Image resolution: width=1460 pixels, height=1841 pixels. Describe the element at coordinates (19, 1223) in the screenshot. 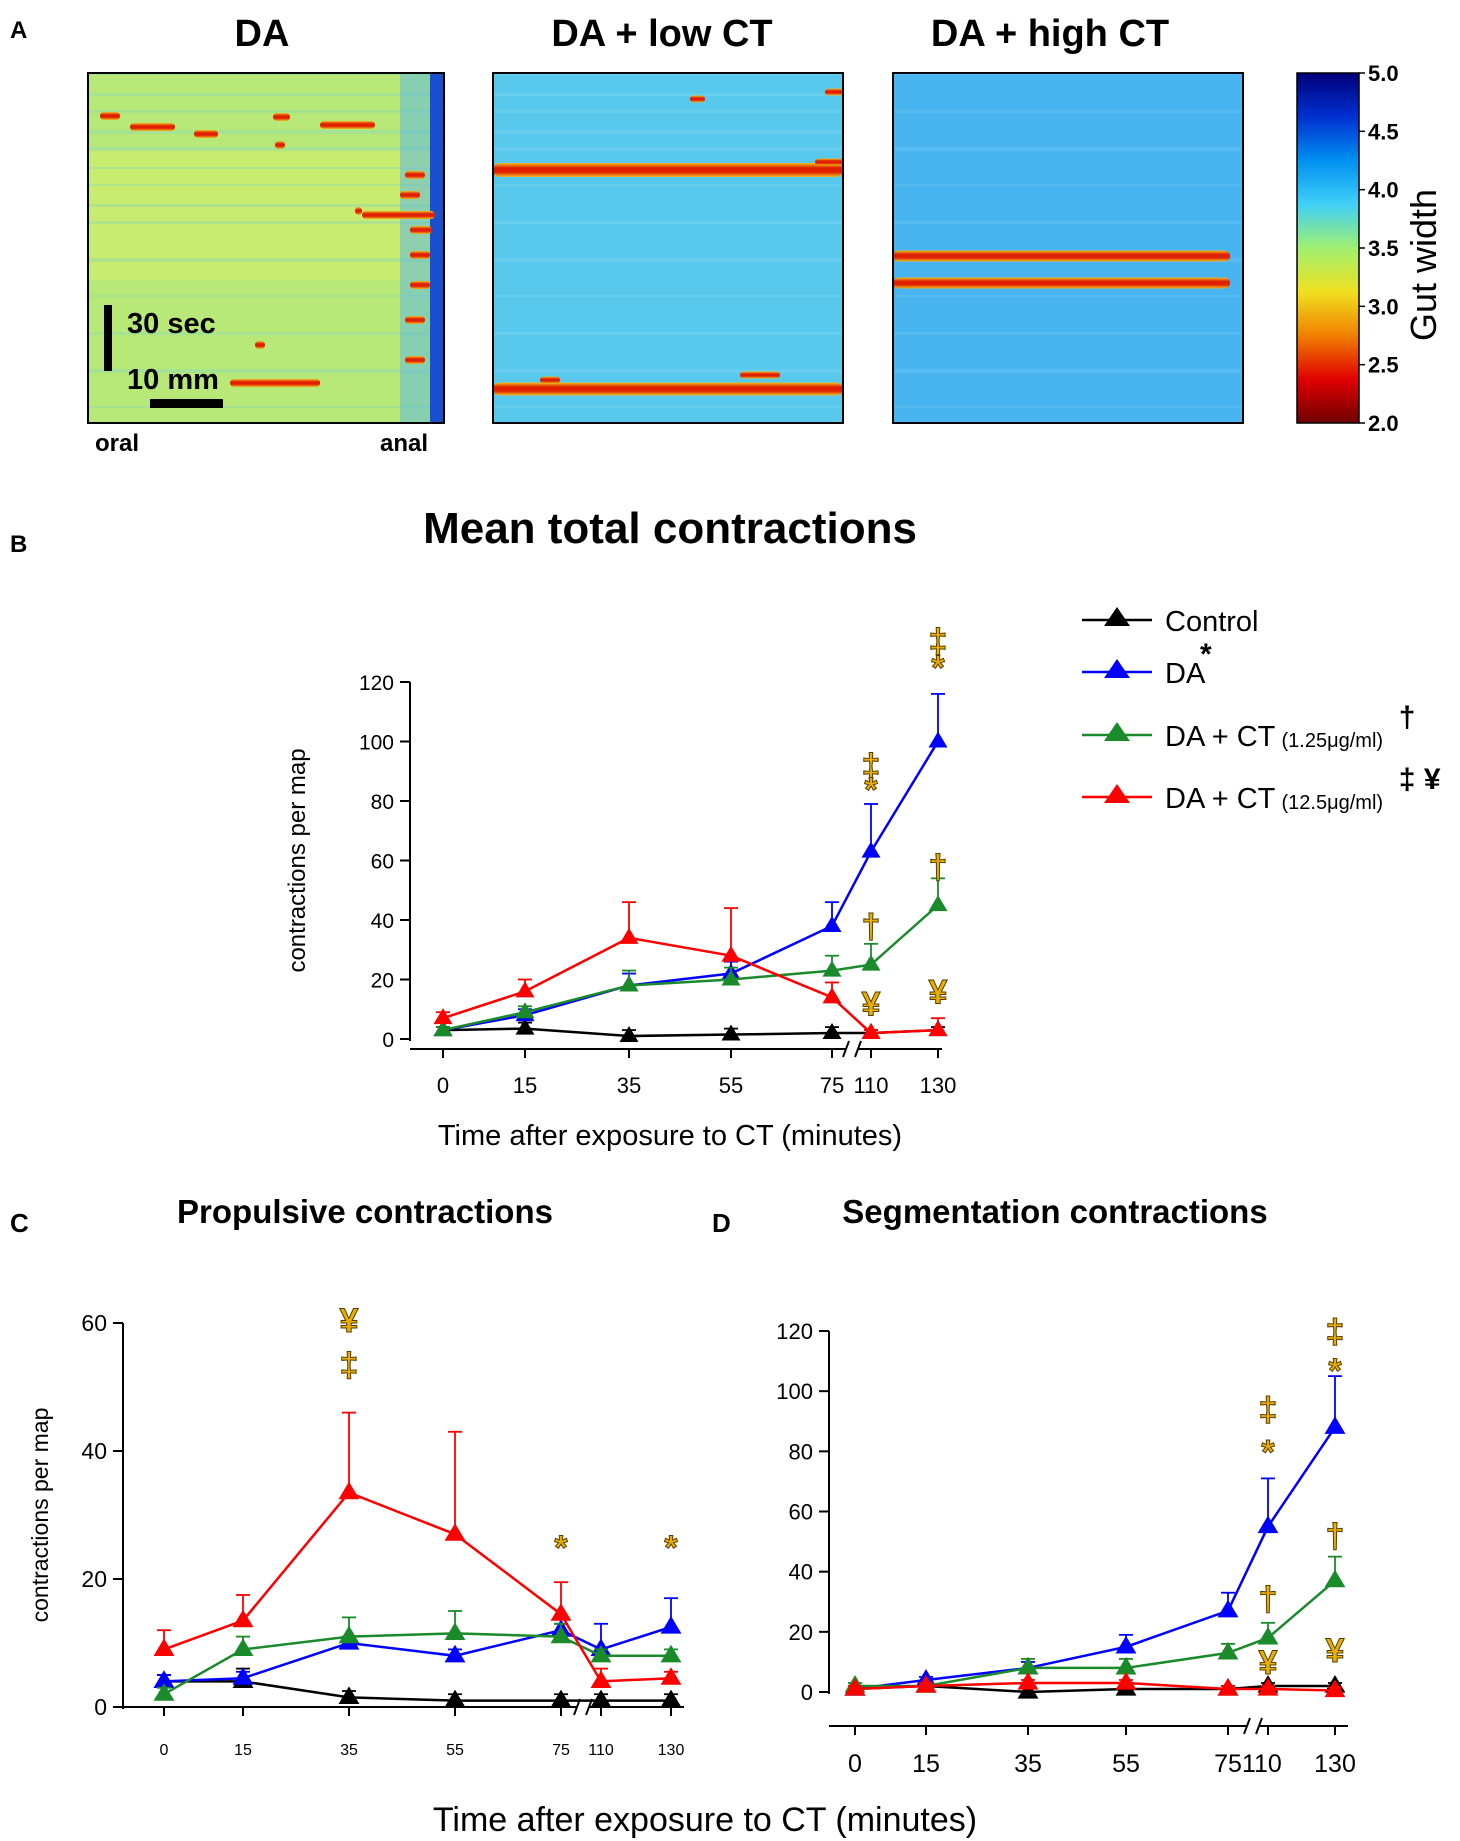

I see `panel-label-c: C` at that location.